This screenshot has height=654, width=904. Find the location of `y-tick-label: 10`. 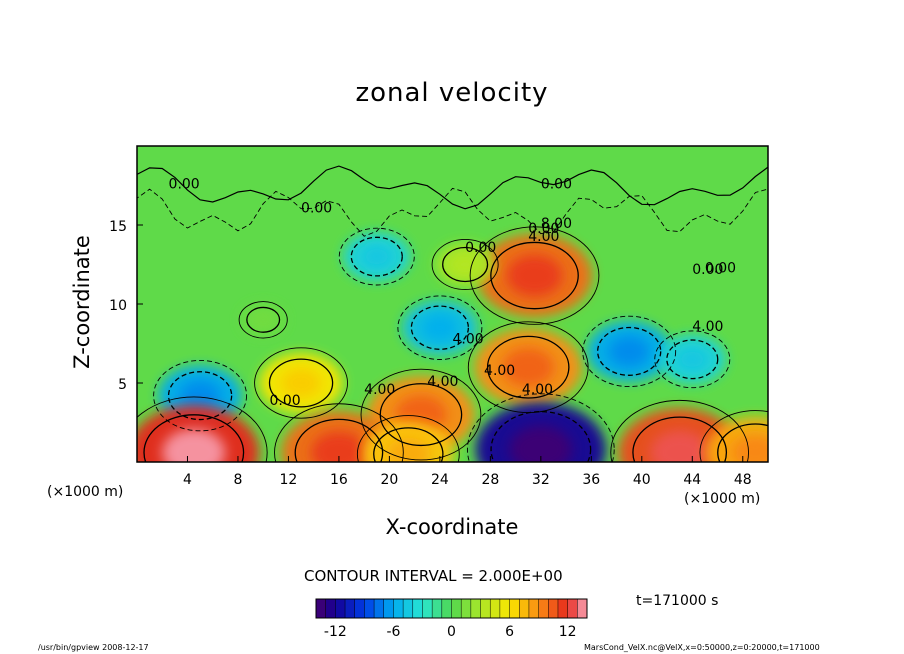

y-tick-label: 10 is located at coordinates (118, 306).